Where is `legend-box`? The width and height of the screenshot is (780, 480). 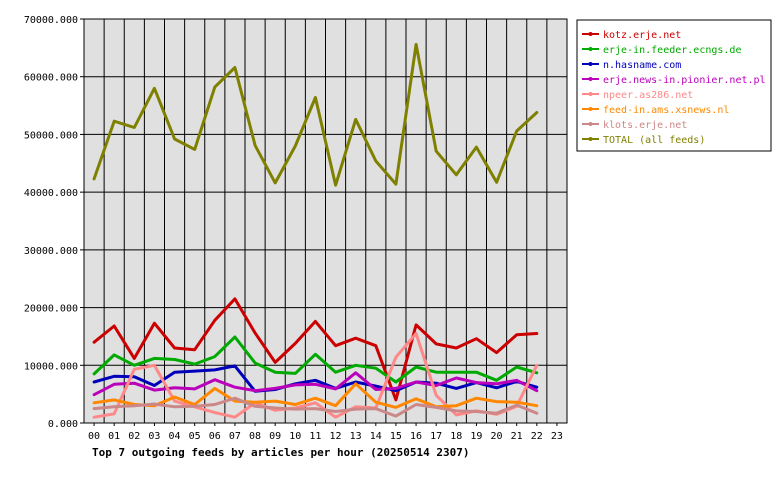
legend-box is located at coordinates (674, 85).